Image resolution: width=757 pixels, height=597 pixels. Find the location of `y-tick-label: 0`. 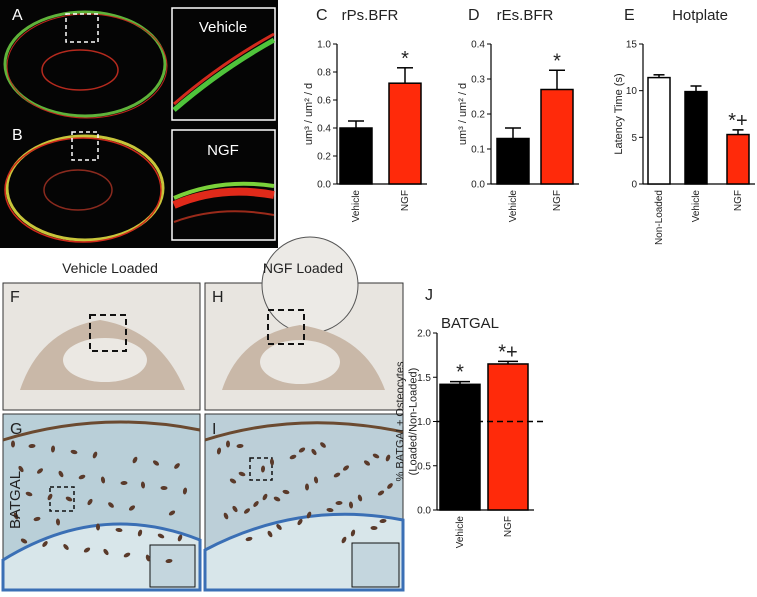

y-tick-label: 0 is located at coordinates (634, 185).